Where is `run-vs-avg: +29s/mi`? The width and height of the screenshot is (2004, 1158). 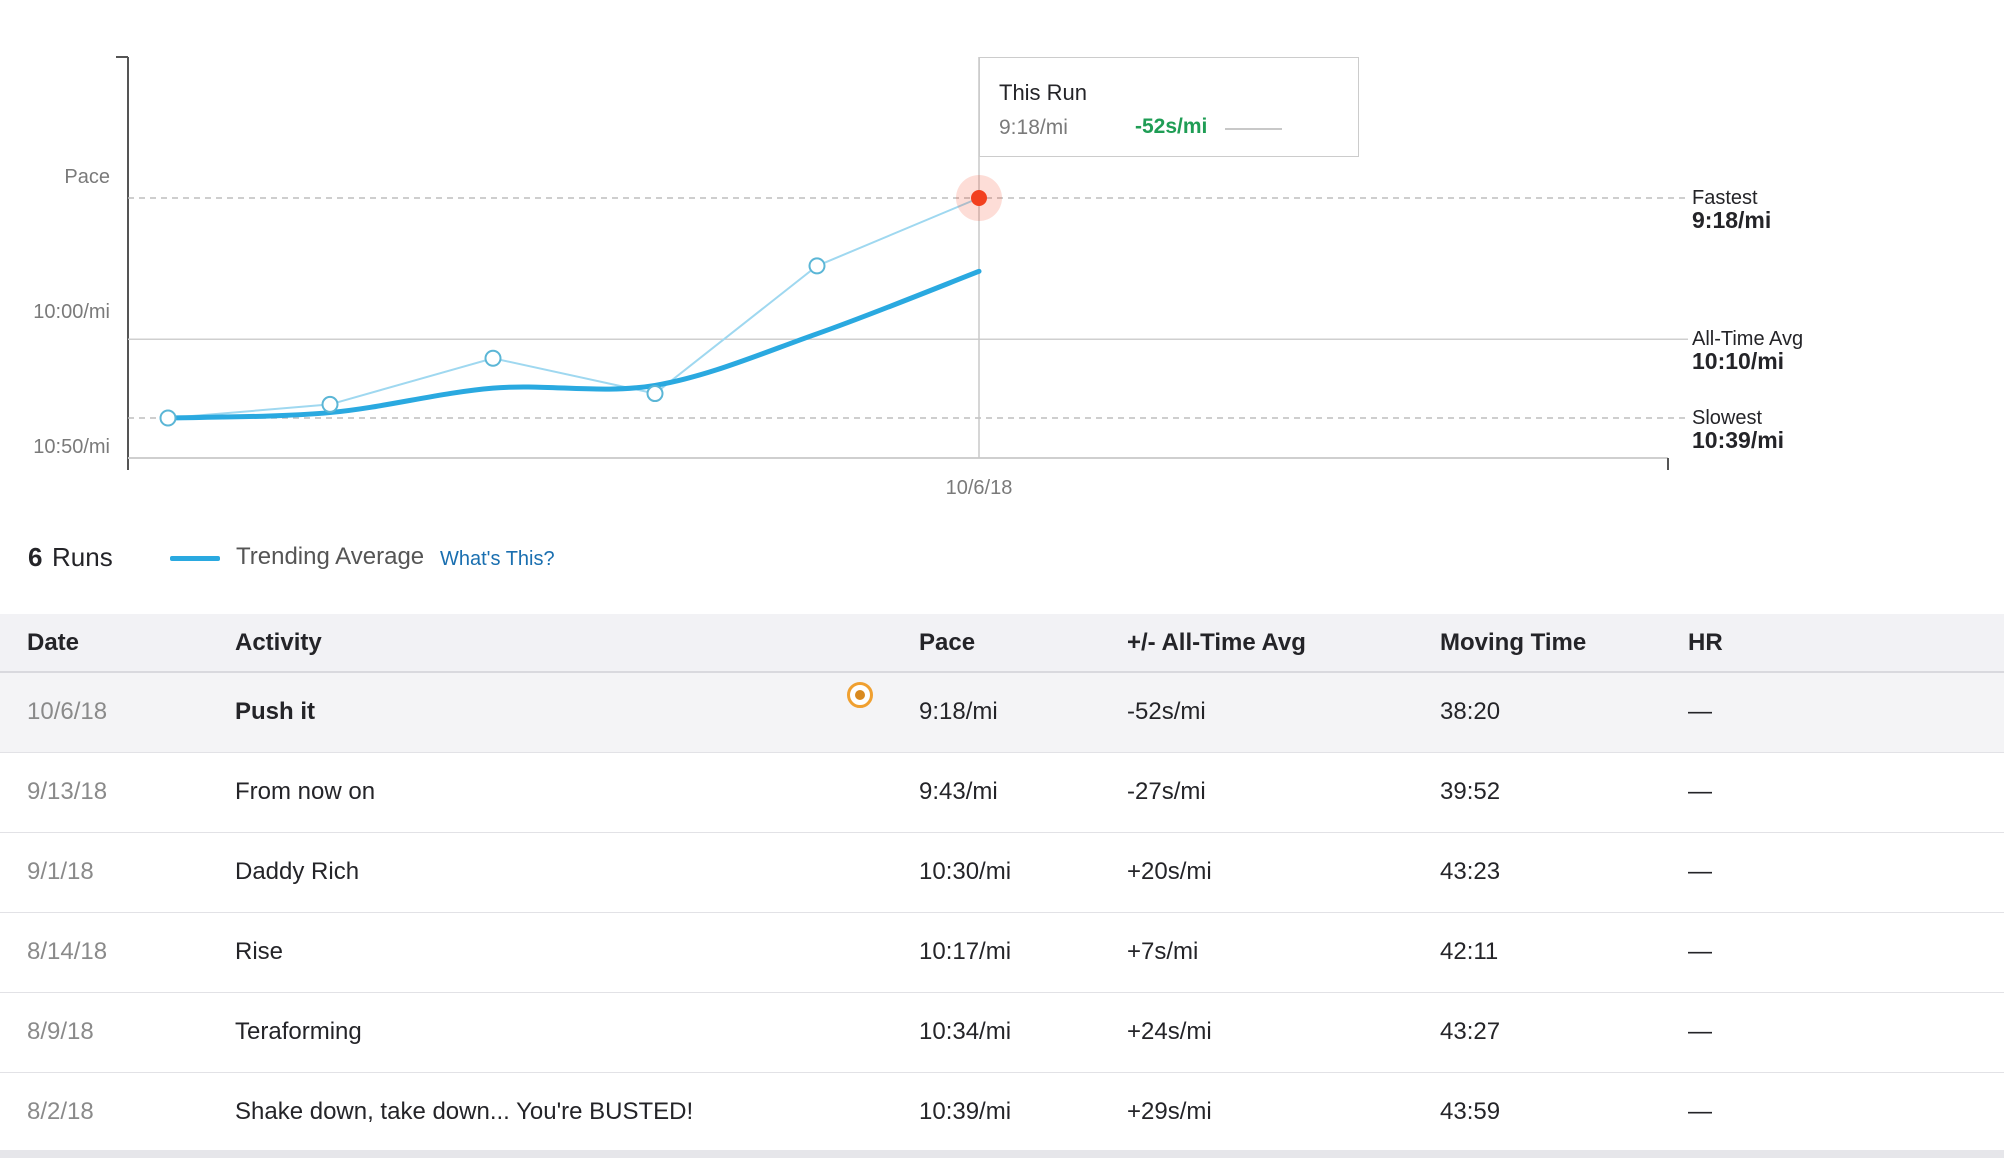 run-vs-avg: +29s/mi is located at coordinates (1283, 1112).